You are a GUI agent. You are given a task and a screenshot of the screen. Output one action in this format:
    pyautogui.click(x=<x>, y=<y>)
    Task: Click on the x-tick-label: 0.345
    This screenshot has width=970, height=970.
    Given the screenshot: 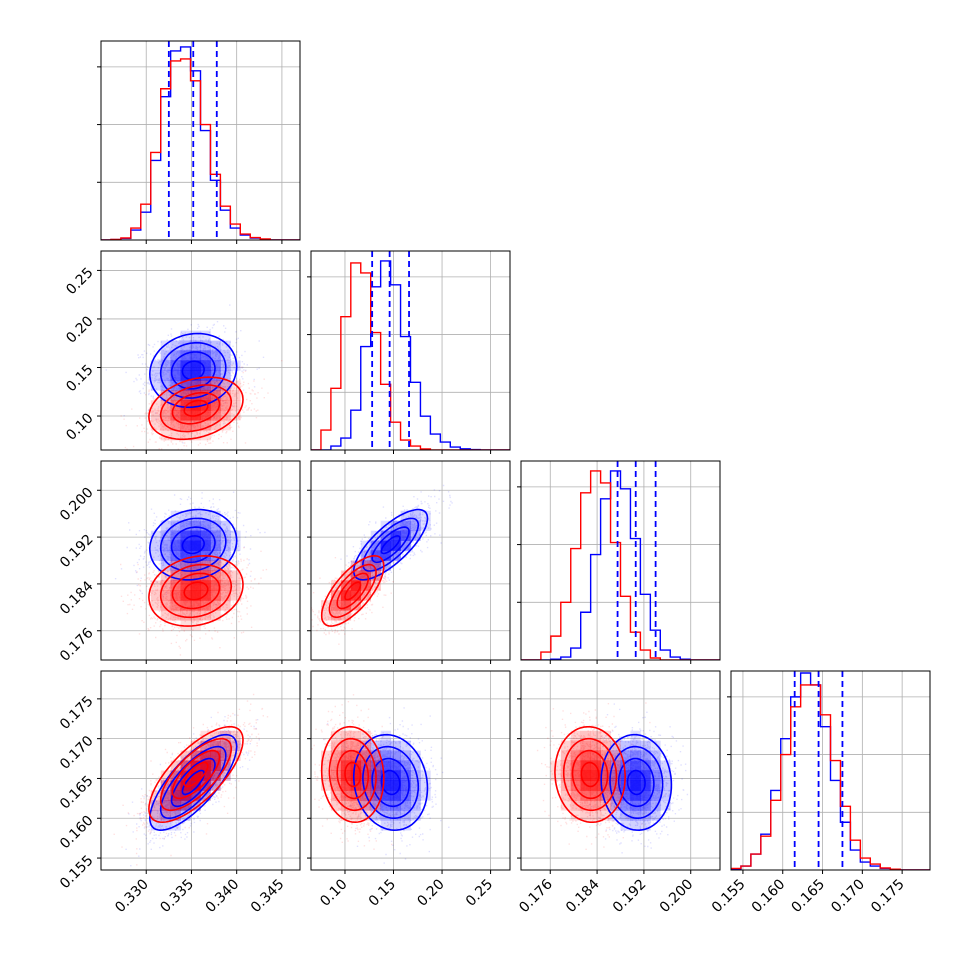 What is the action you would take?
    pyautogui.click(x=268, y=896)
    